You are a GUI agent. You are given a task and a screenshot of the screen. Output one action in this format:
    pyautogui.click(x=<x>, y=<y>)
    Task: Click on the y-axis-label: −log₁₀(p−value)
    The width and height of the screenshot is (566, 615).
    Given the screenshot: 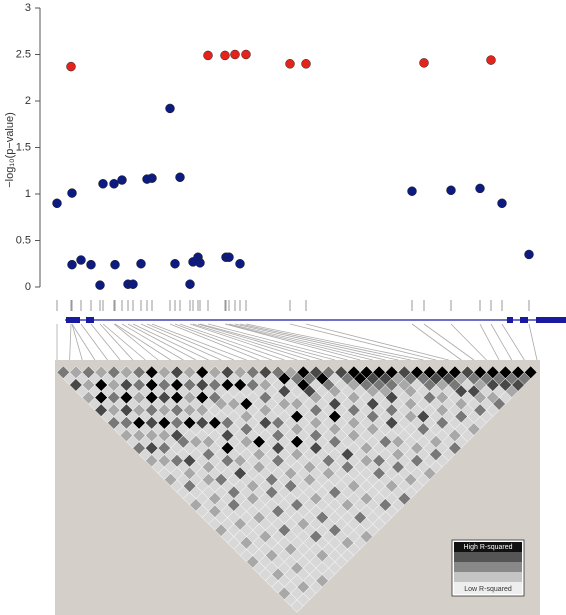 What is the action you would take?
    pyautogui.click(x=10, y=150)
    